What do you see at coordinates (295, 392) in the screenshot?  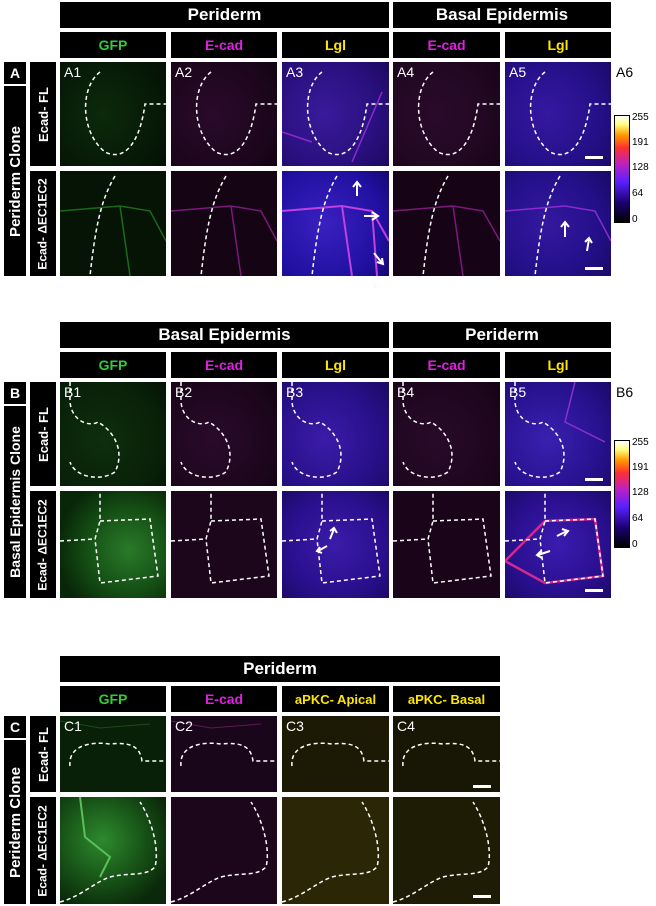 I see `panel-label-b3: B3` at bounding box center [295, 392].